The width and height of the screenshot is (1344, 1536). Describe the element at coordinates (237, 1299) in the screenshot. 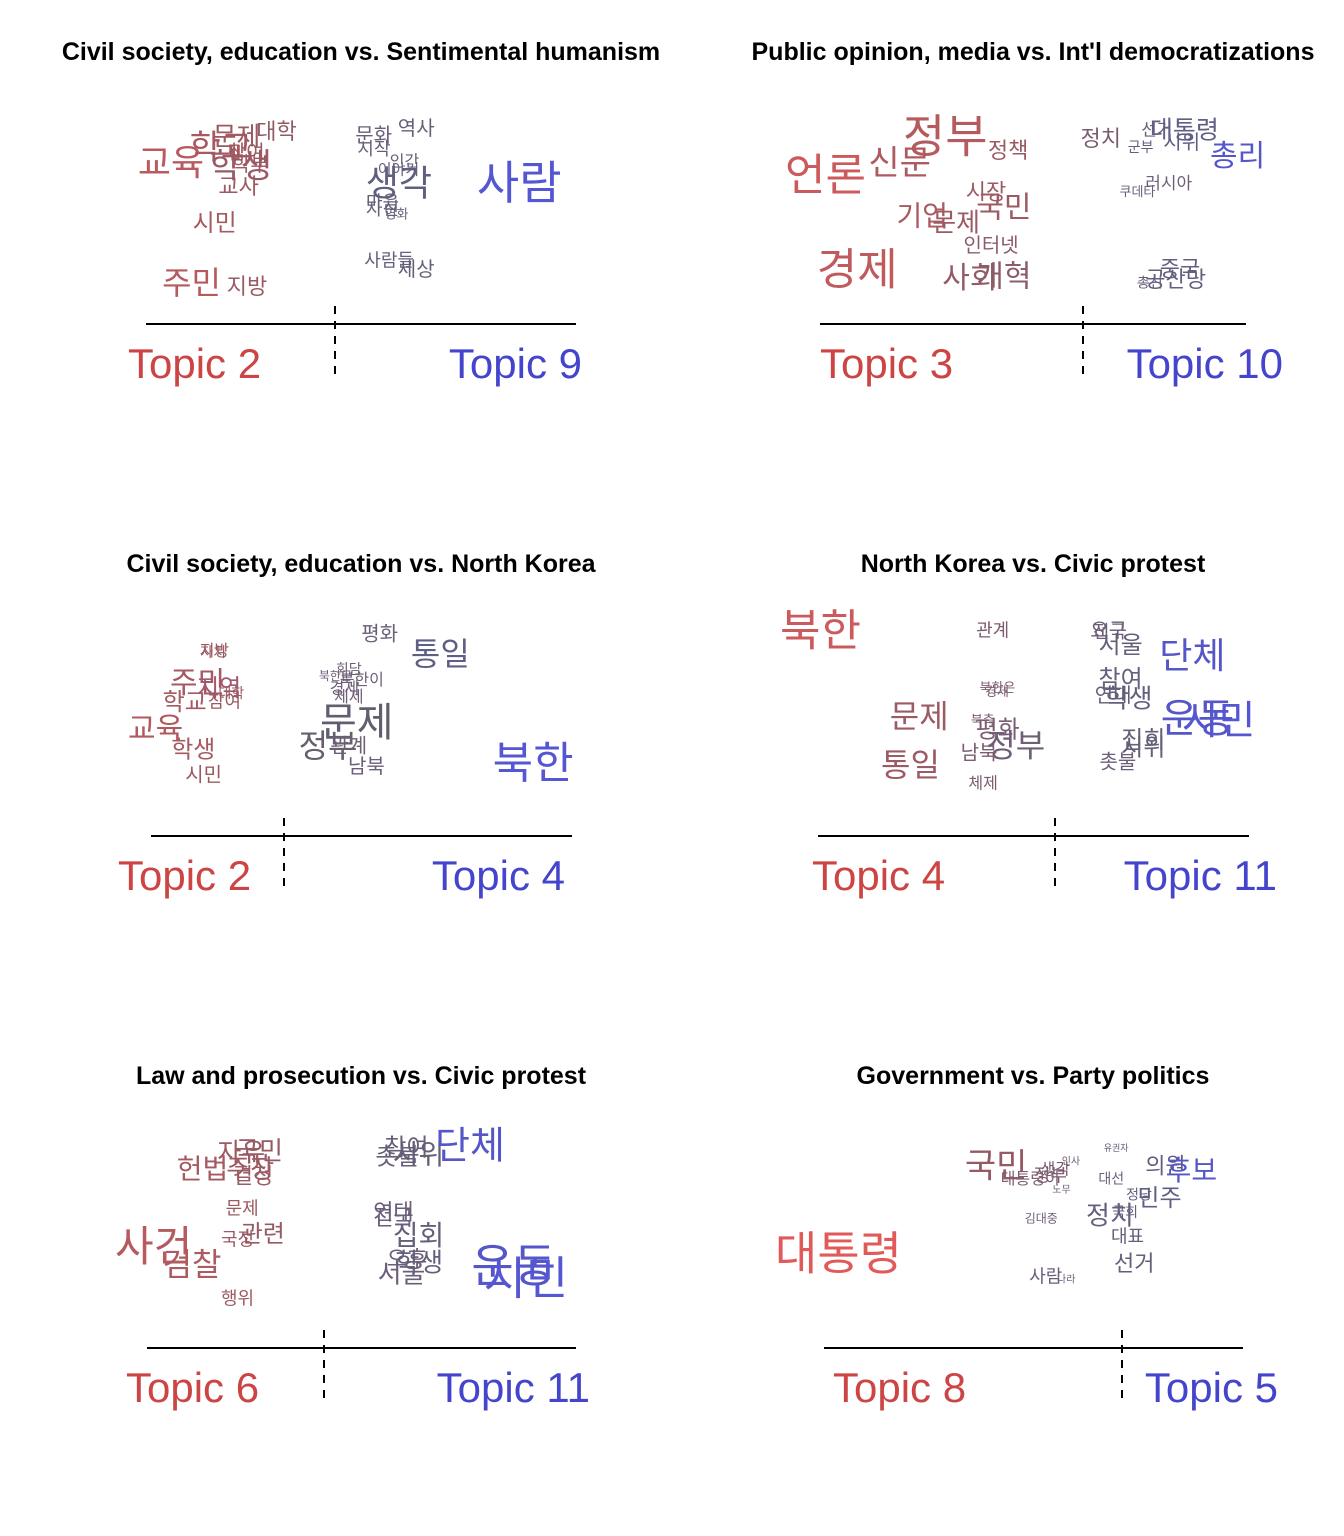

I see `word-mark: 행위` at that location.